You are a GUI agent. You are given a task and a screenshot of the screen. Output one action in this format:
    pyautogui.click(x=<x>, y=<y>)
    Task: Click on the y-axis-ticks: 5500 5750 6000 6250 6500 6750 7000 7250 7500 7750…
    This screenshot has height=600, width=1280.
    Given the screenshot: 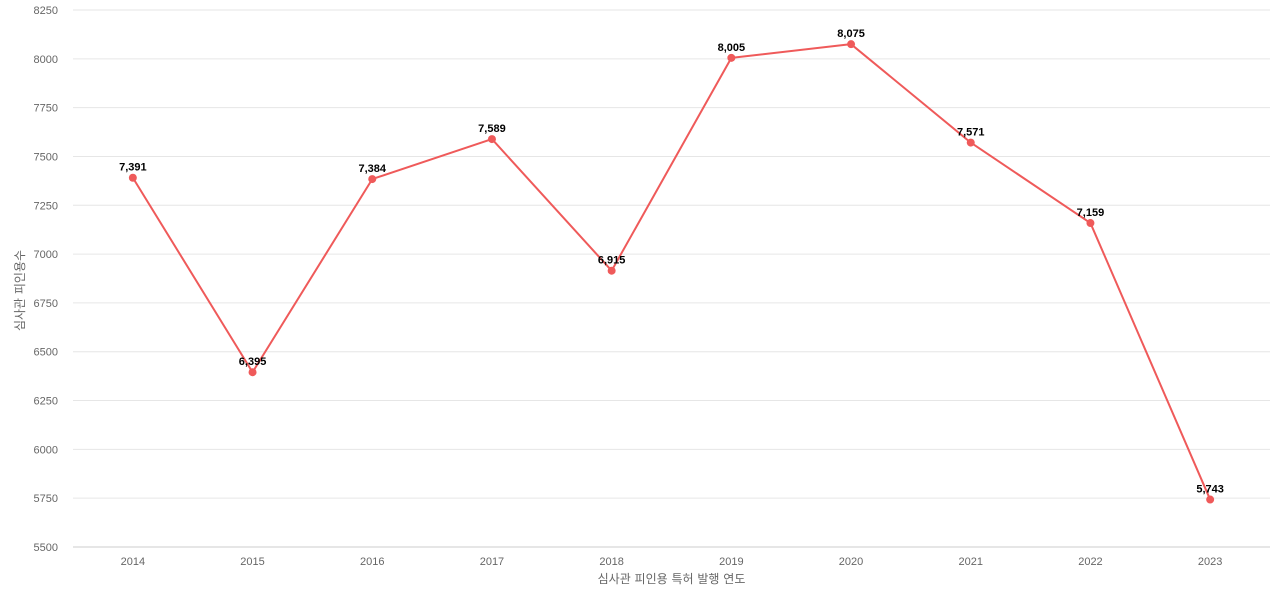 What is the action you would take?
    pyautogui.click(x=46, y=279)
    